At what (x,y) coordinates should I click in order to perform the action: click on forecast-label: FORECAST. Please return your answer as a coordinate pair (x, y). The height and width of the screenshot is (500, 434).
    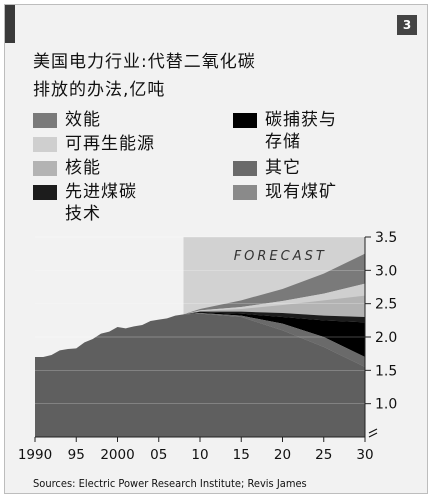
    Looking at the image, I should click on (280, 256).